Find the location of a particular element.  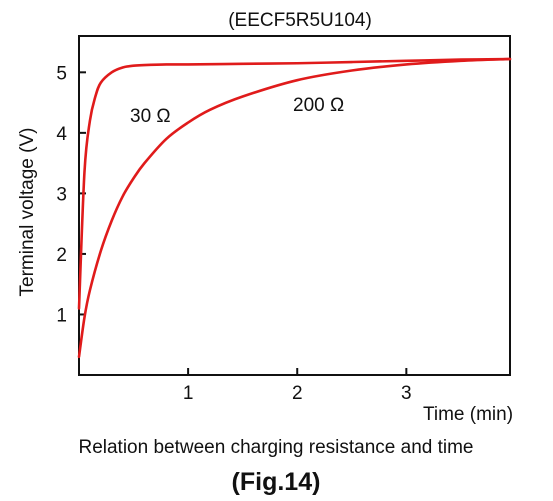

x-tick-label: 3 is located at coordinates (406, 393).